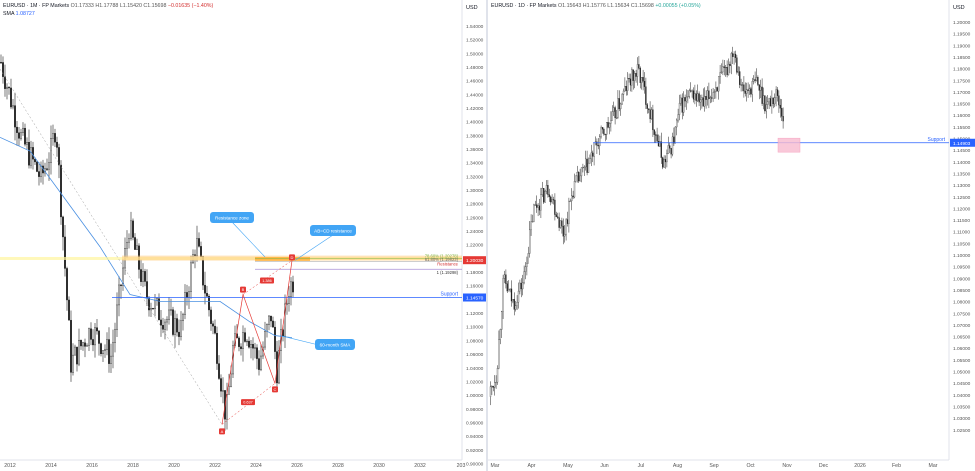  Describe the element at coordinates (447, 264) in the screenshot. I see `resistance-label: Resistance` at that location.